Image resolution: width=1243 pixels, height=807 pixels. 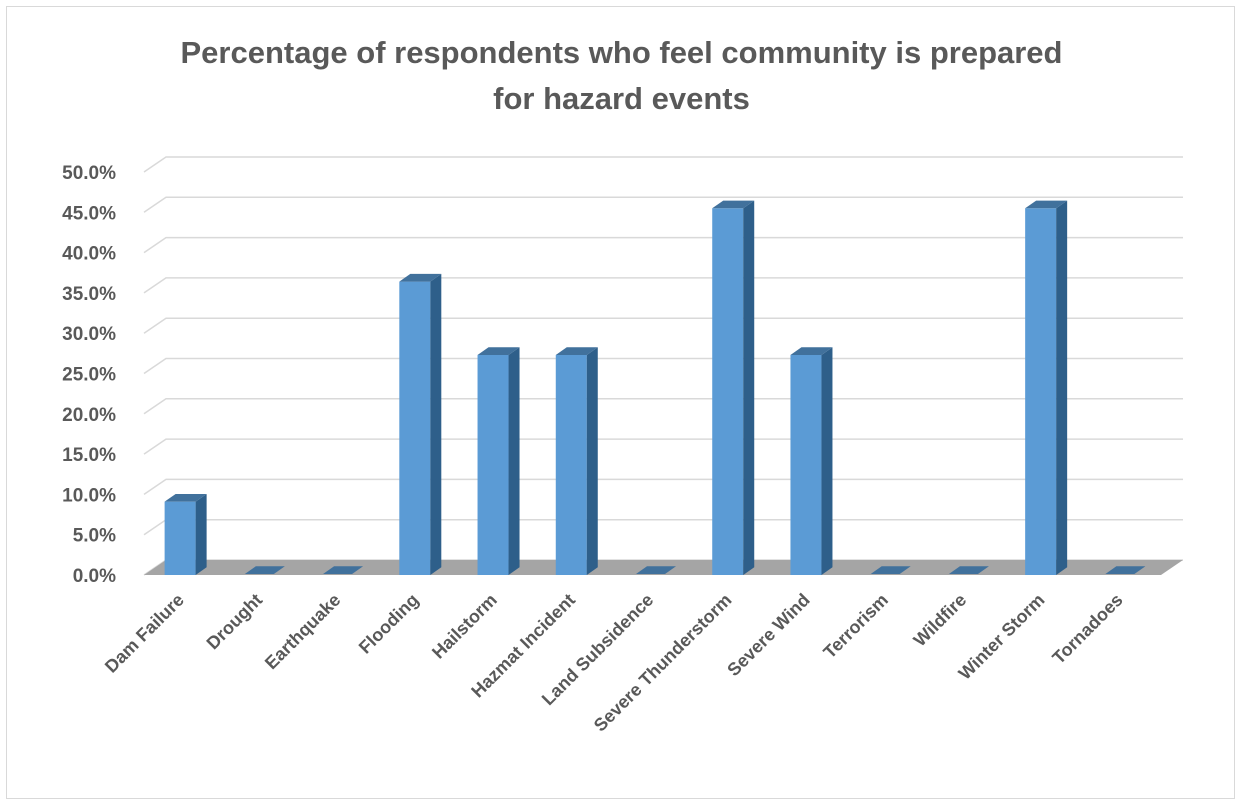 I want to click on x-category-label: Flooding, so click(x=389, y=624).